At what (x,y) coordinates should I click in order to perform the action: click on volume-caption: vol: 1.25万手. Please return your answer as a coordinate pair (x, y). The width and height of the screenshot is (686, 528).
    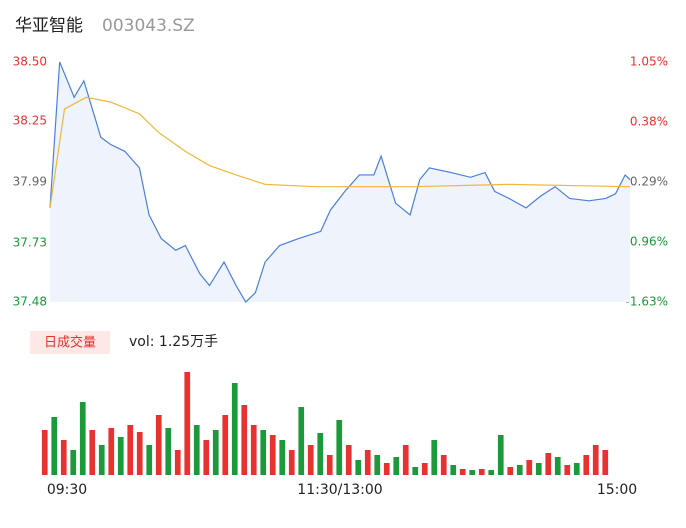
    Looking at the image, I should click on (173, 342).